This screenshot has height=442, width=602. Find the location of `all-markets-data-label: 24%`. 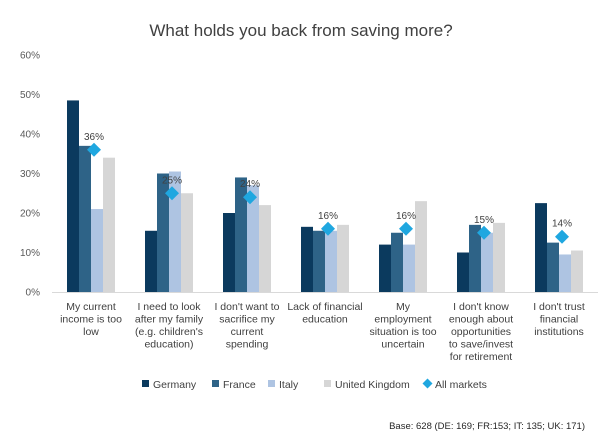

all-markets-data-label: 24% is located at coordinates (250, 184).